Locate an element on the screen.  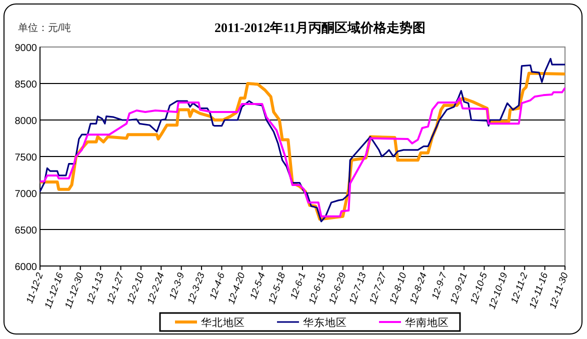
x-tick-label: 12-10-5 is located at coordinates (479, 288).